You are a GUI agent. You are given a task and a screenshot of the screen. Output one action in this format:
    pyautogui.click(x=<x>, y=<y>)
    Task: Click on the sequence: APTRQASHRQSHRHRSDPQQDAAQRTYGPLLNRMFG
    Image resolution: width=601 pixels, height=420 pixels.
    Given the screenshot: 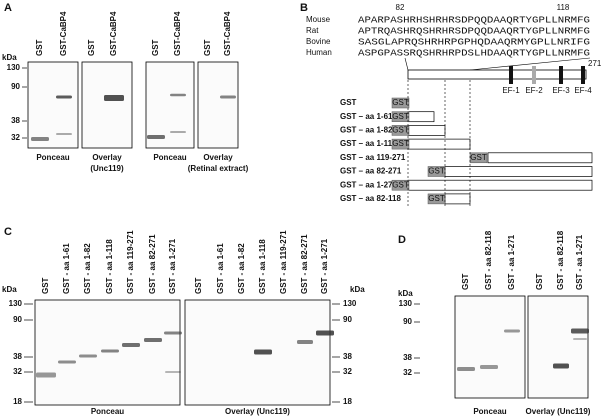 What is the action you would take?
    pyautogui.click(x=474, y=31)
    